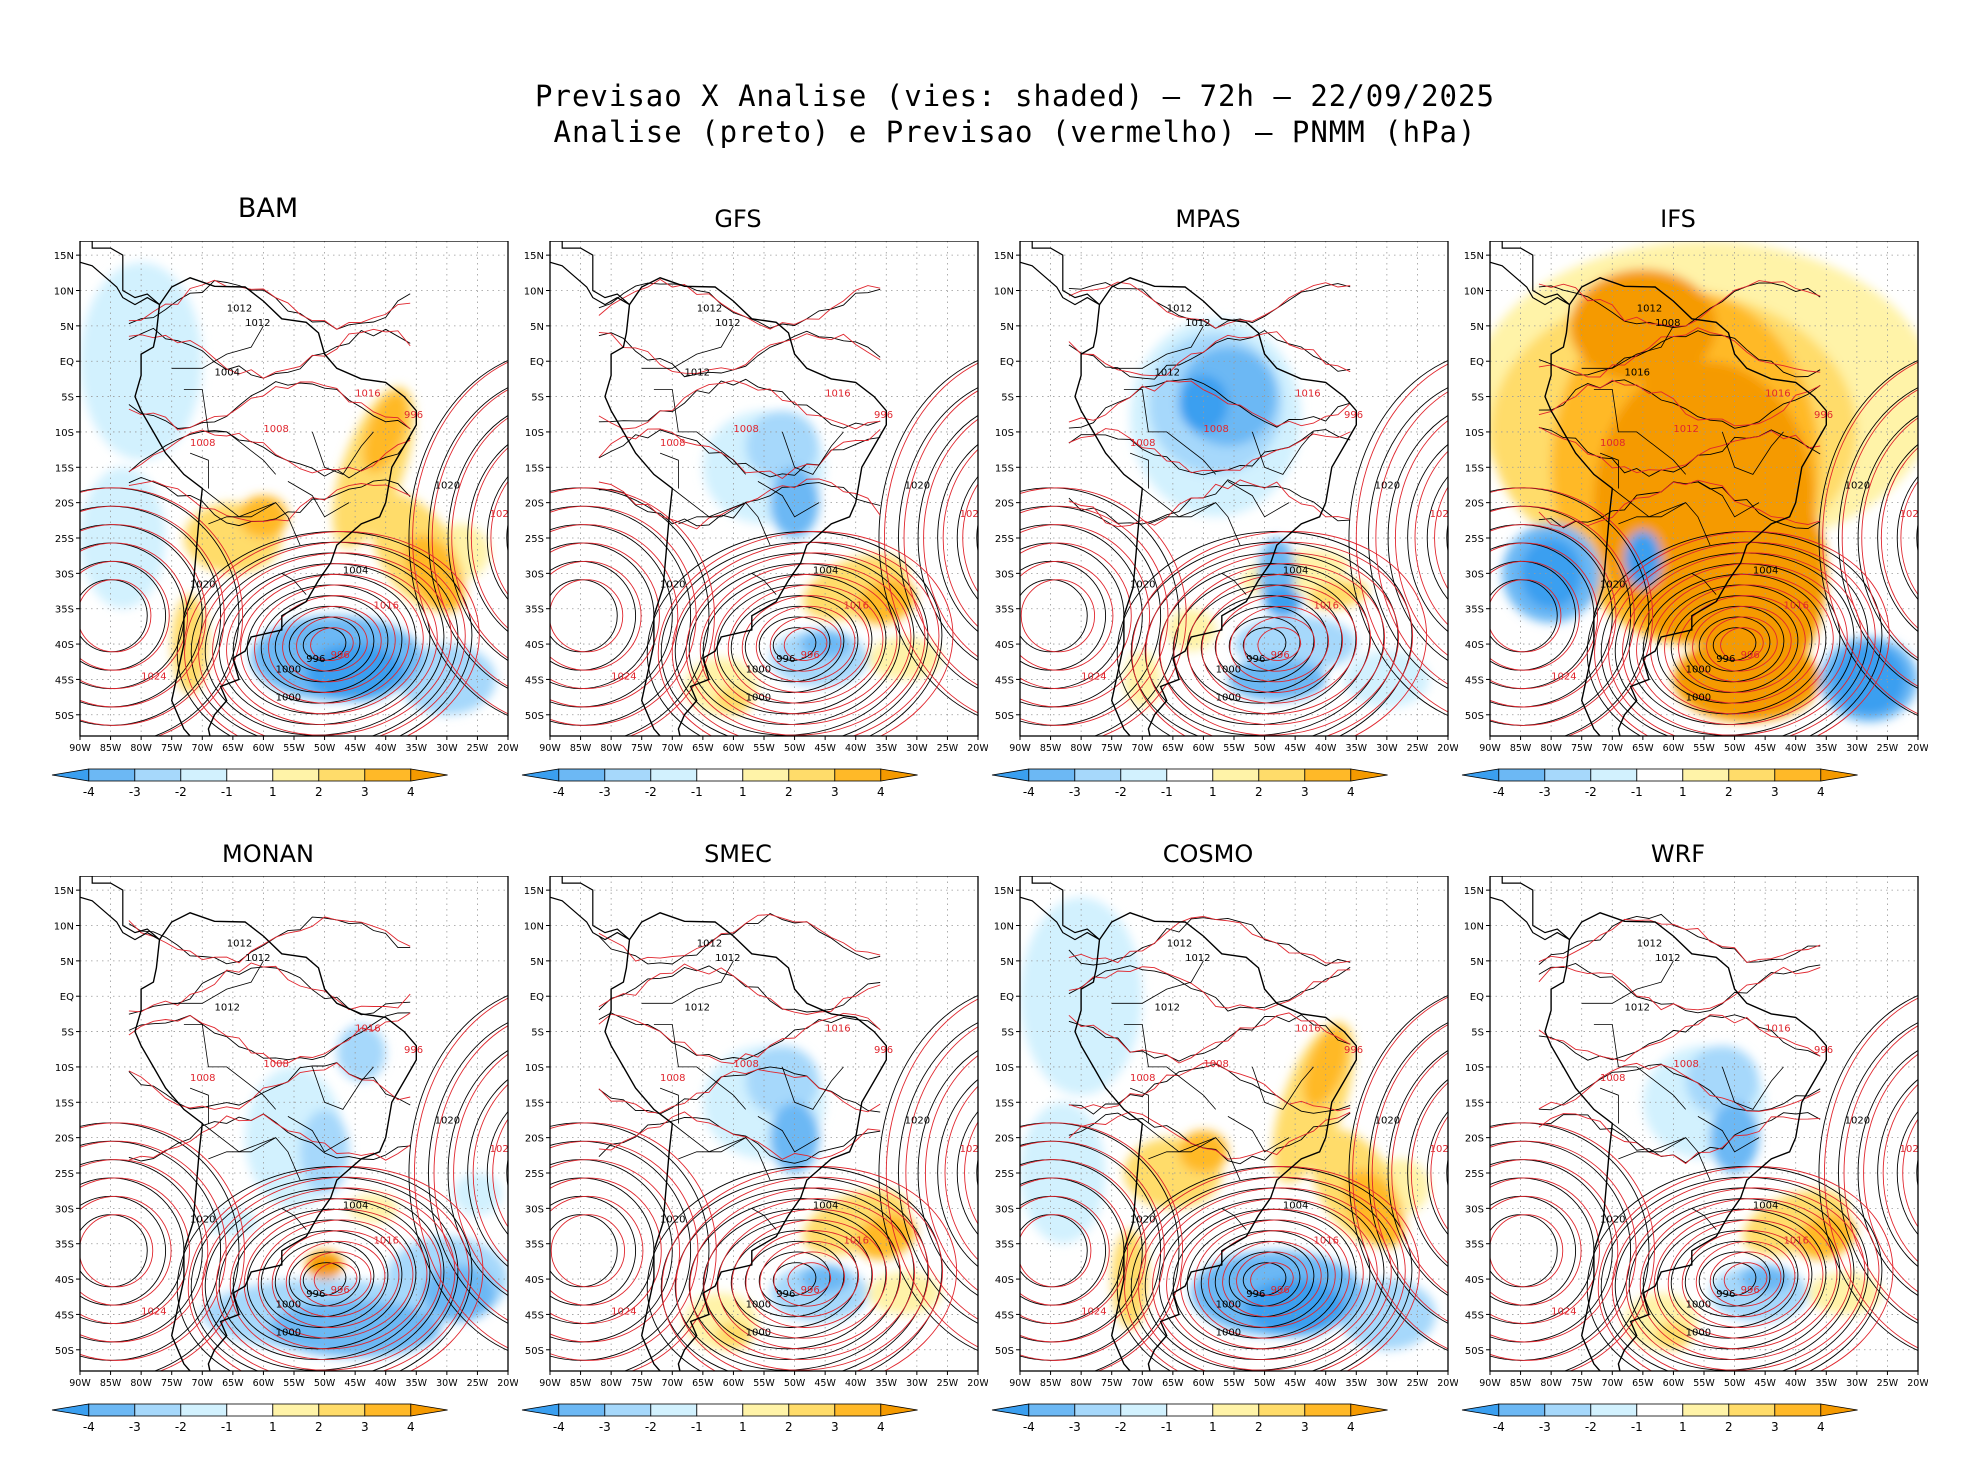  Describe the element at coordinates (264, 1383) in the screenshot. I see `lon-tick-label: 60W` at that location.